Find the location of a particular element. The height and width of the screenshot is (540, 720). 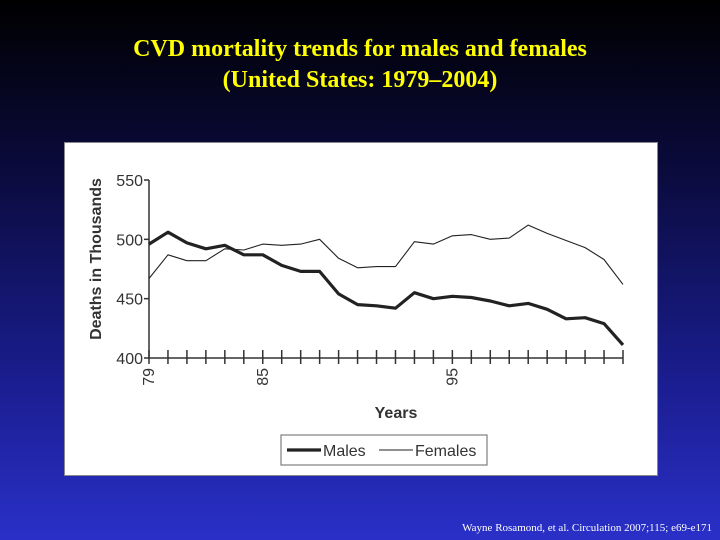

y-axis-label: Deaths in Thousands is located at coordinates (96, 259).